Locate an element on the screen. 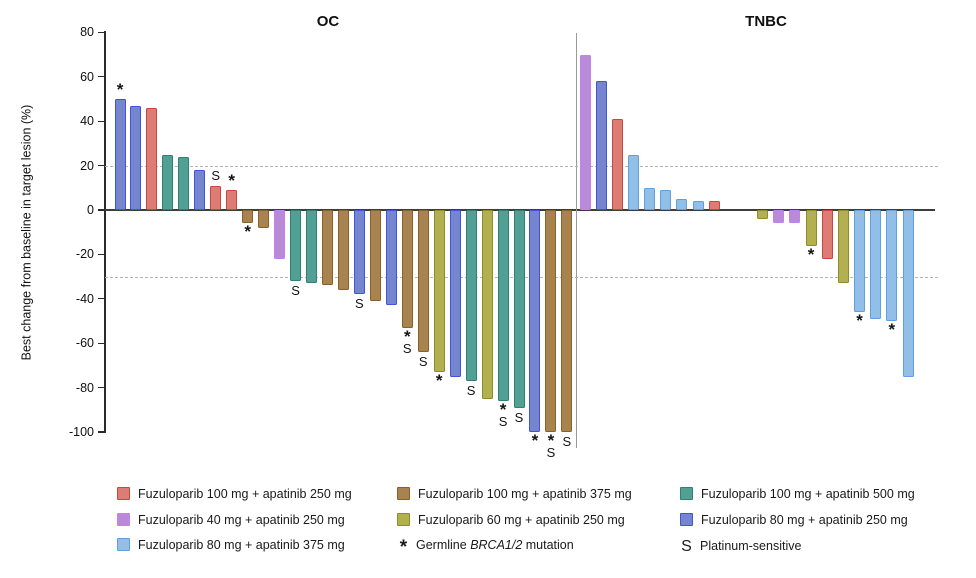 The width and height of the screenshot is (976, 578). legend-label: Fuzuloparib 100 mg + apatinib 375 mg is located at coordinates (525, 494).